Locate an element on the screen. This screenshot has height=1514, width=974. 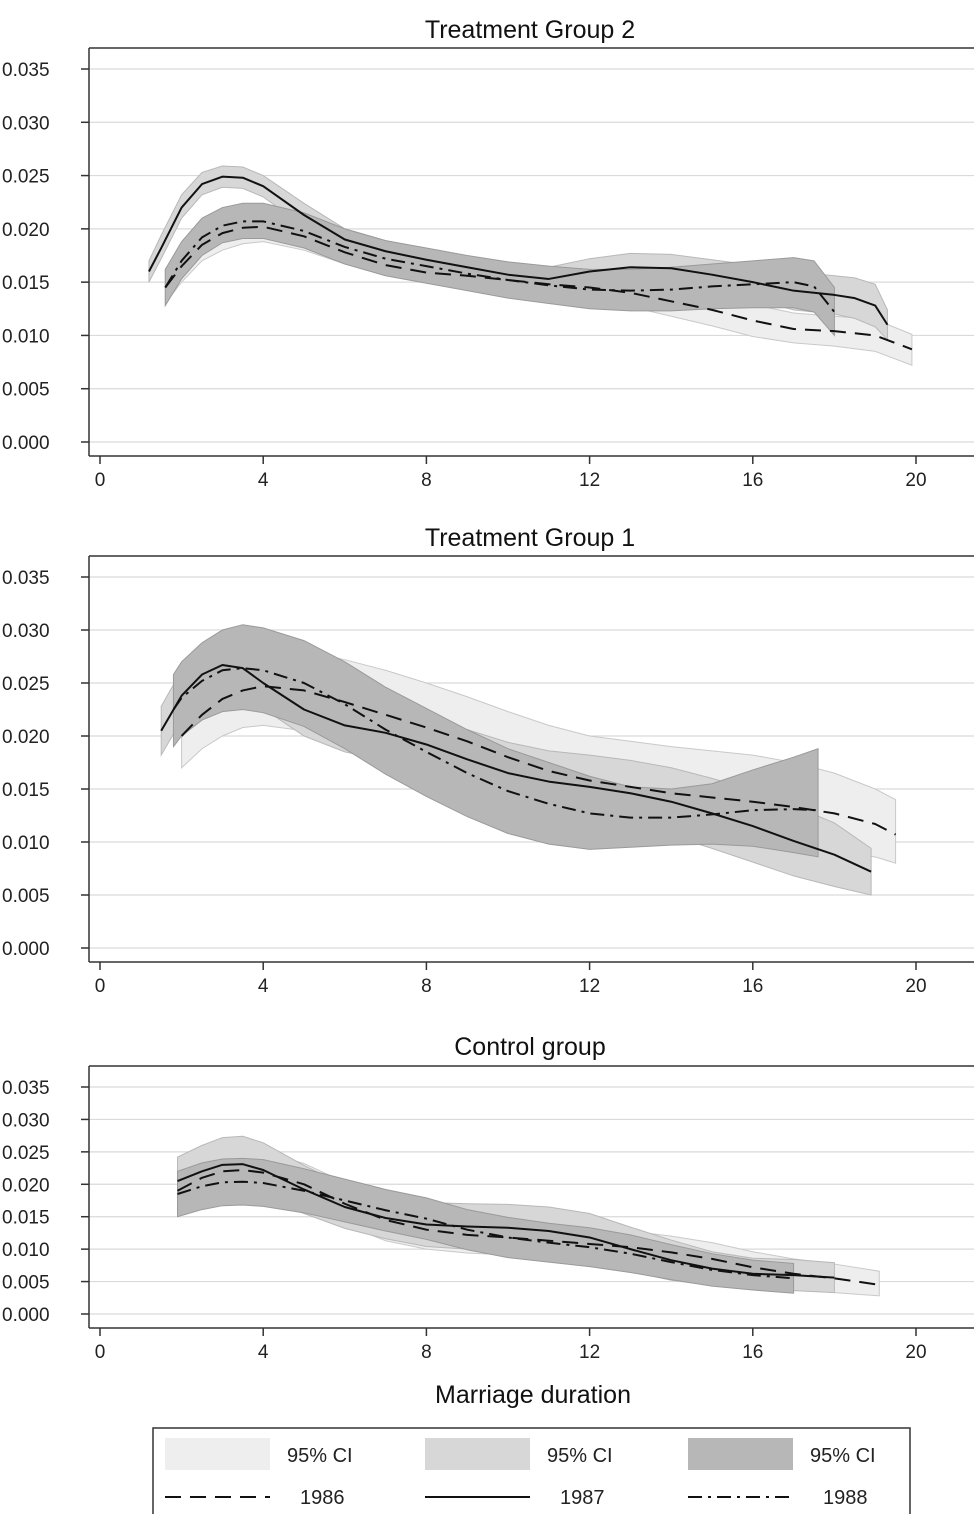
legend: 95% CI 95% CI 95% CI 1986 1987 1988 is located at coordinates (531, 1470).